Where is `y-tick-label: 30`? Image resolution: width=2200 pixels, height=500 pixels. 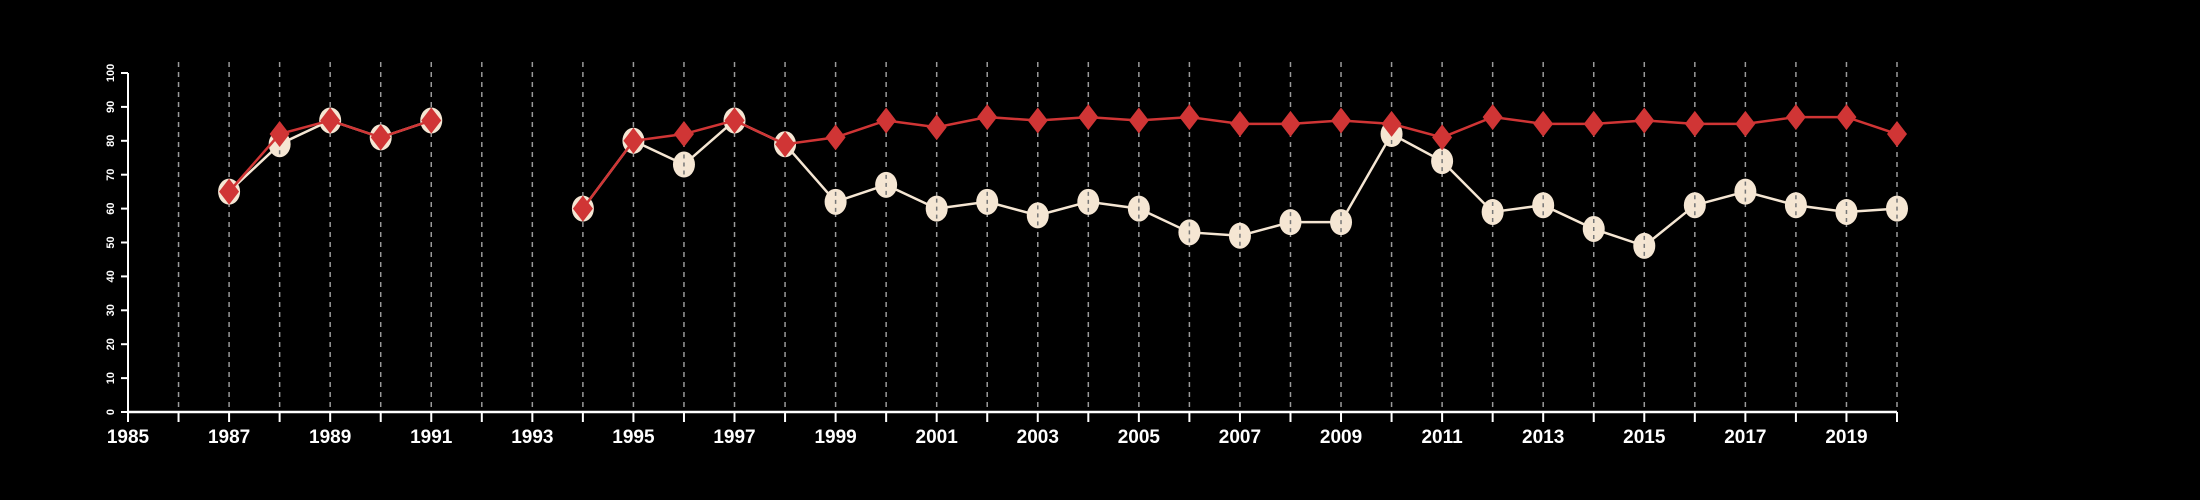 y-tick-label: 30 is located at coordinates (111, 310).